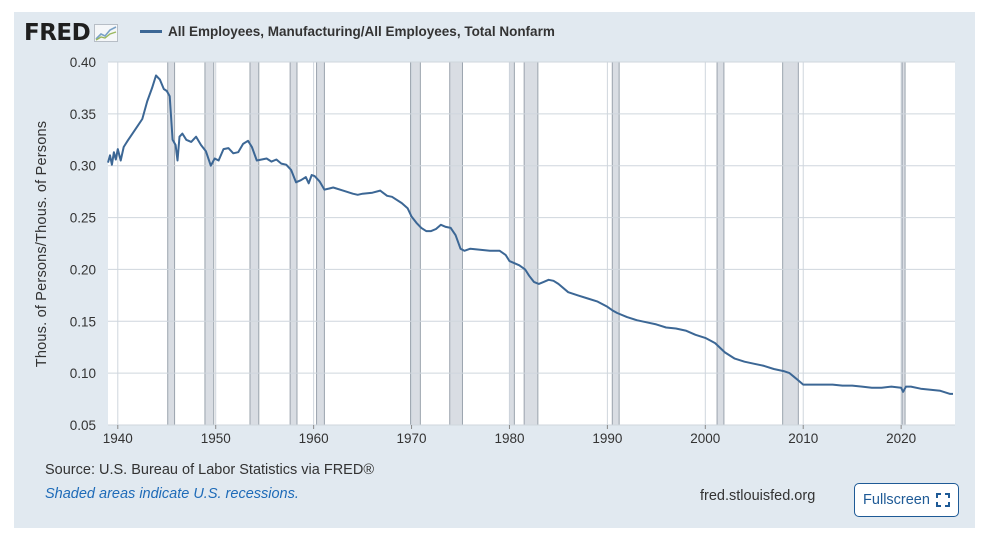 Image resolution: width=990 pixels, height=541 pixels. I want to click on x-axis-ticks: 1940 1950 1960 1970 1980 1990 2000 2010 2020, so click(509, 435).